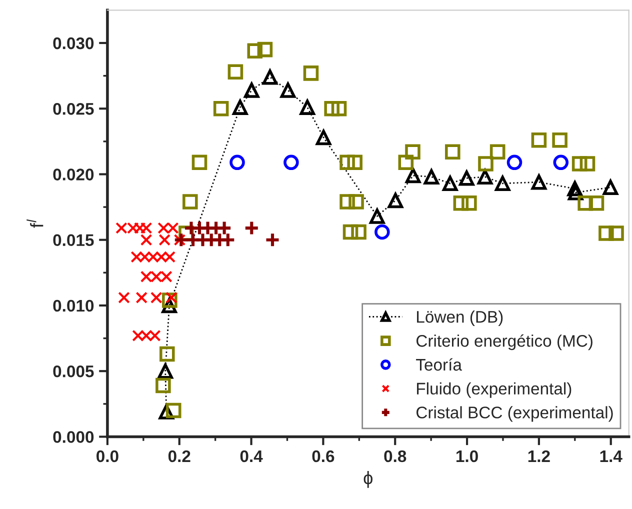 The height and width of the screenshot is (509, 632). I want to click on y-tick-label: 0.005, so click(73, 372).